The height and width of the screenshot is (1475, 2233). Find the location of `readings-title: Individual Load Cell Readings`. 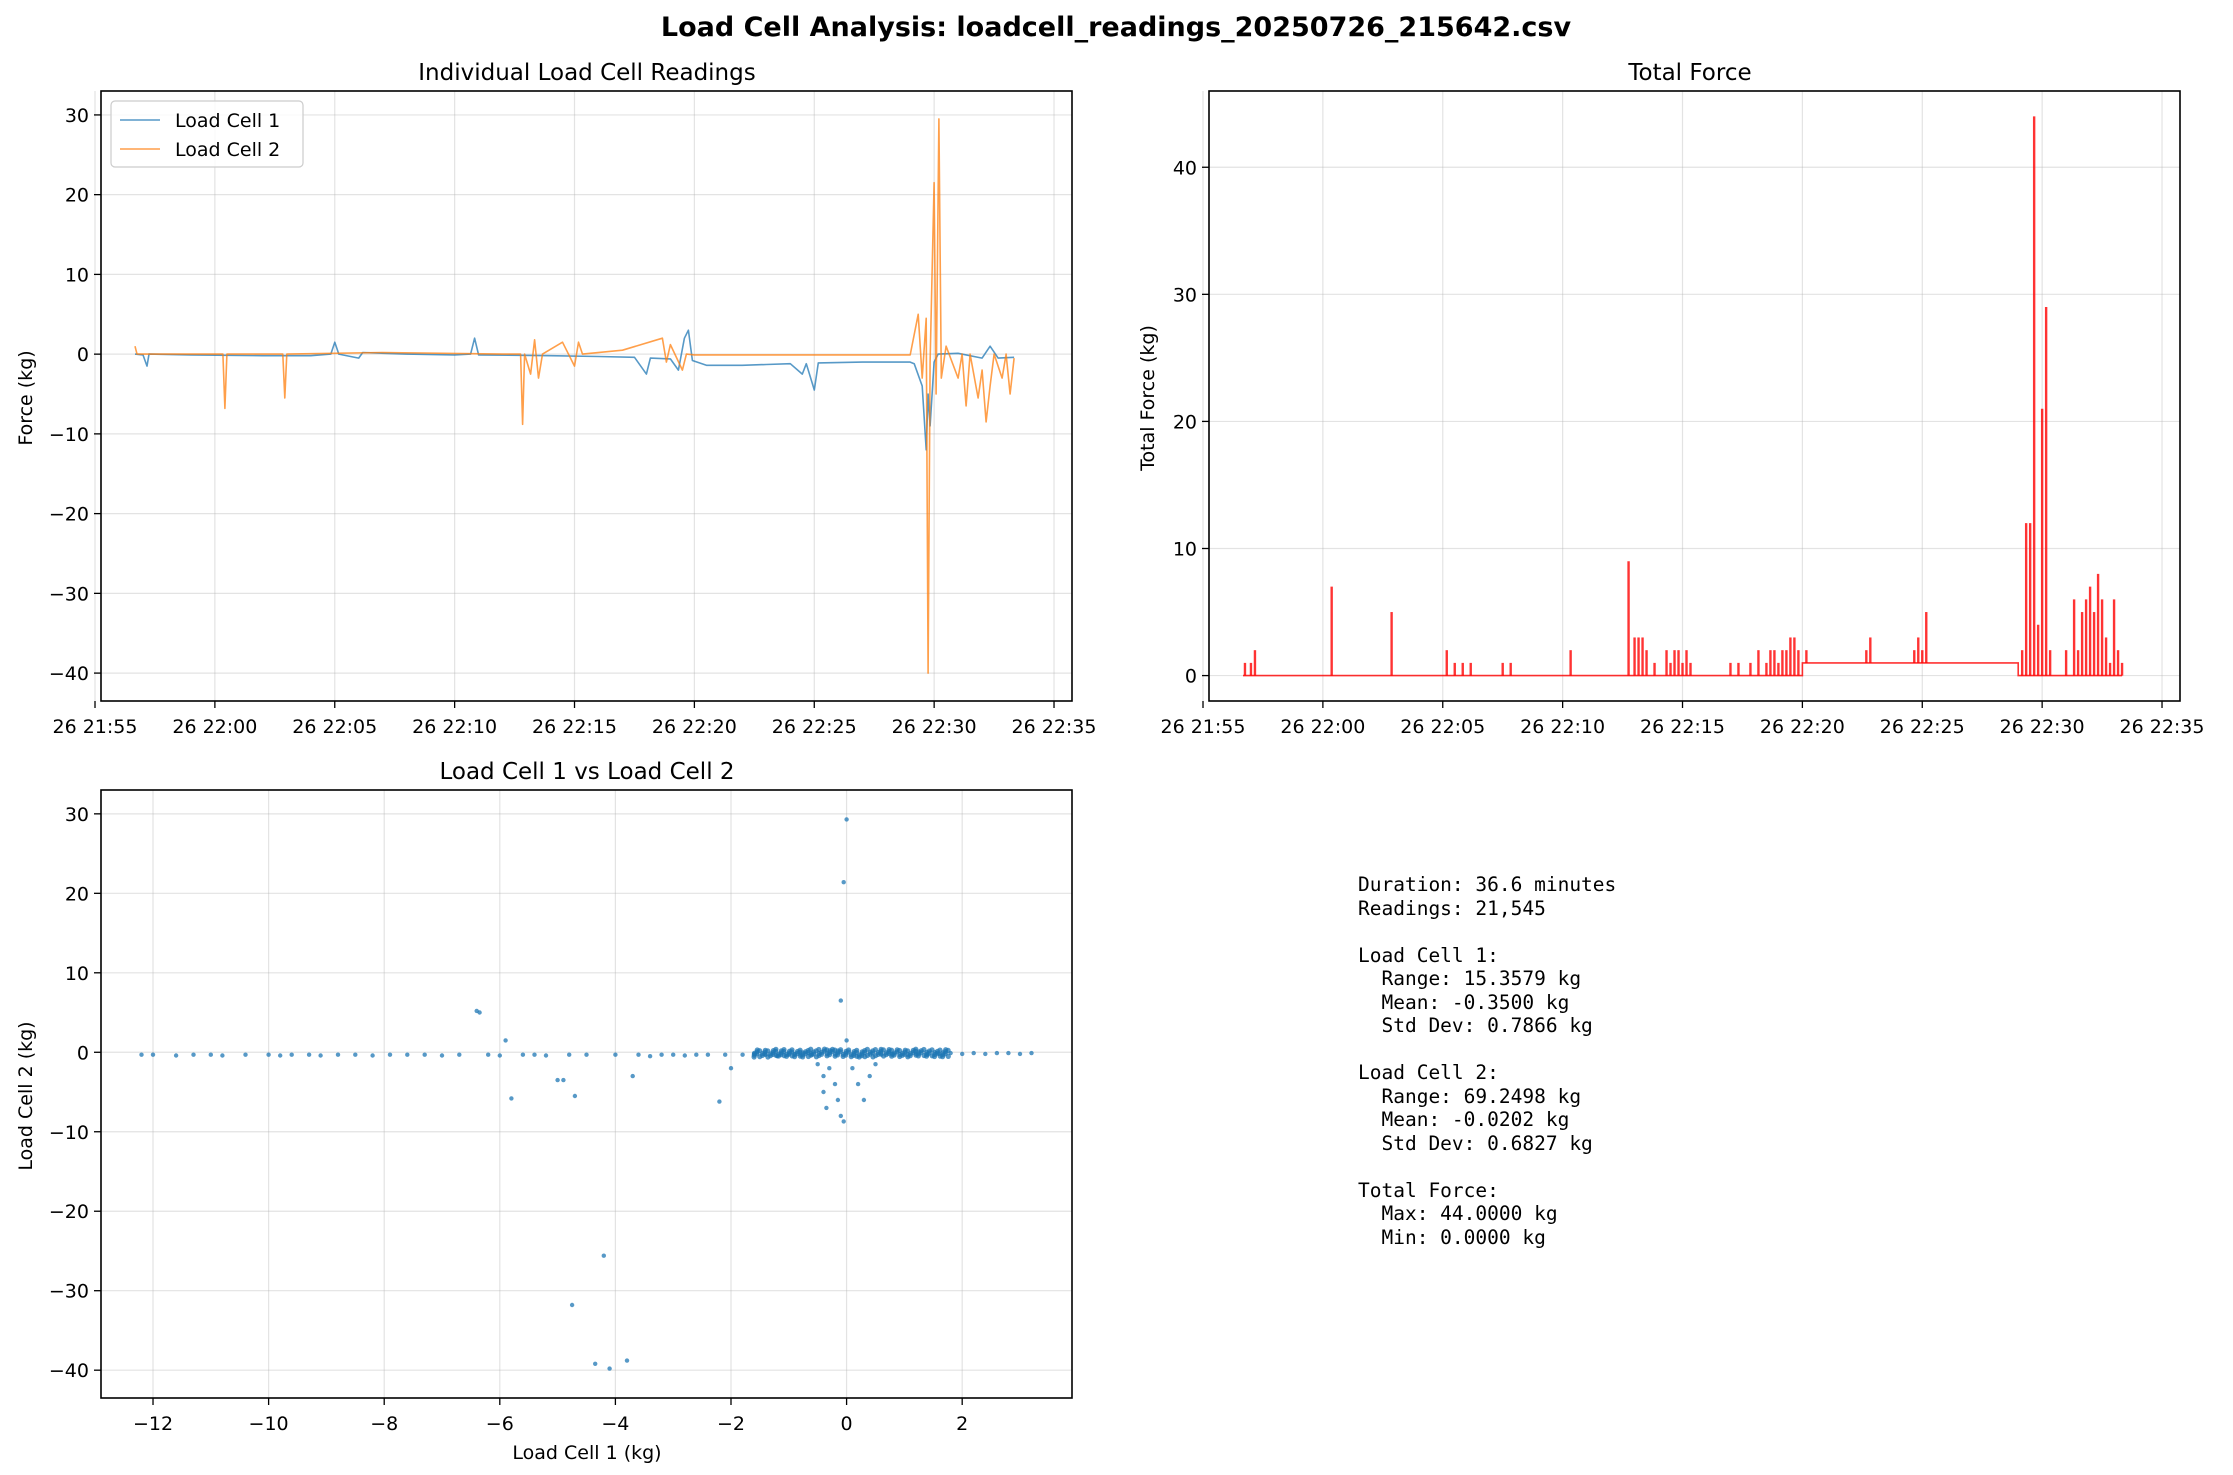

readings-title: Individual Load Cell Readings is located at coordinates (586, 73).